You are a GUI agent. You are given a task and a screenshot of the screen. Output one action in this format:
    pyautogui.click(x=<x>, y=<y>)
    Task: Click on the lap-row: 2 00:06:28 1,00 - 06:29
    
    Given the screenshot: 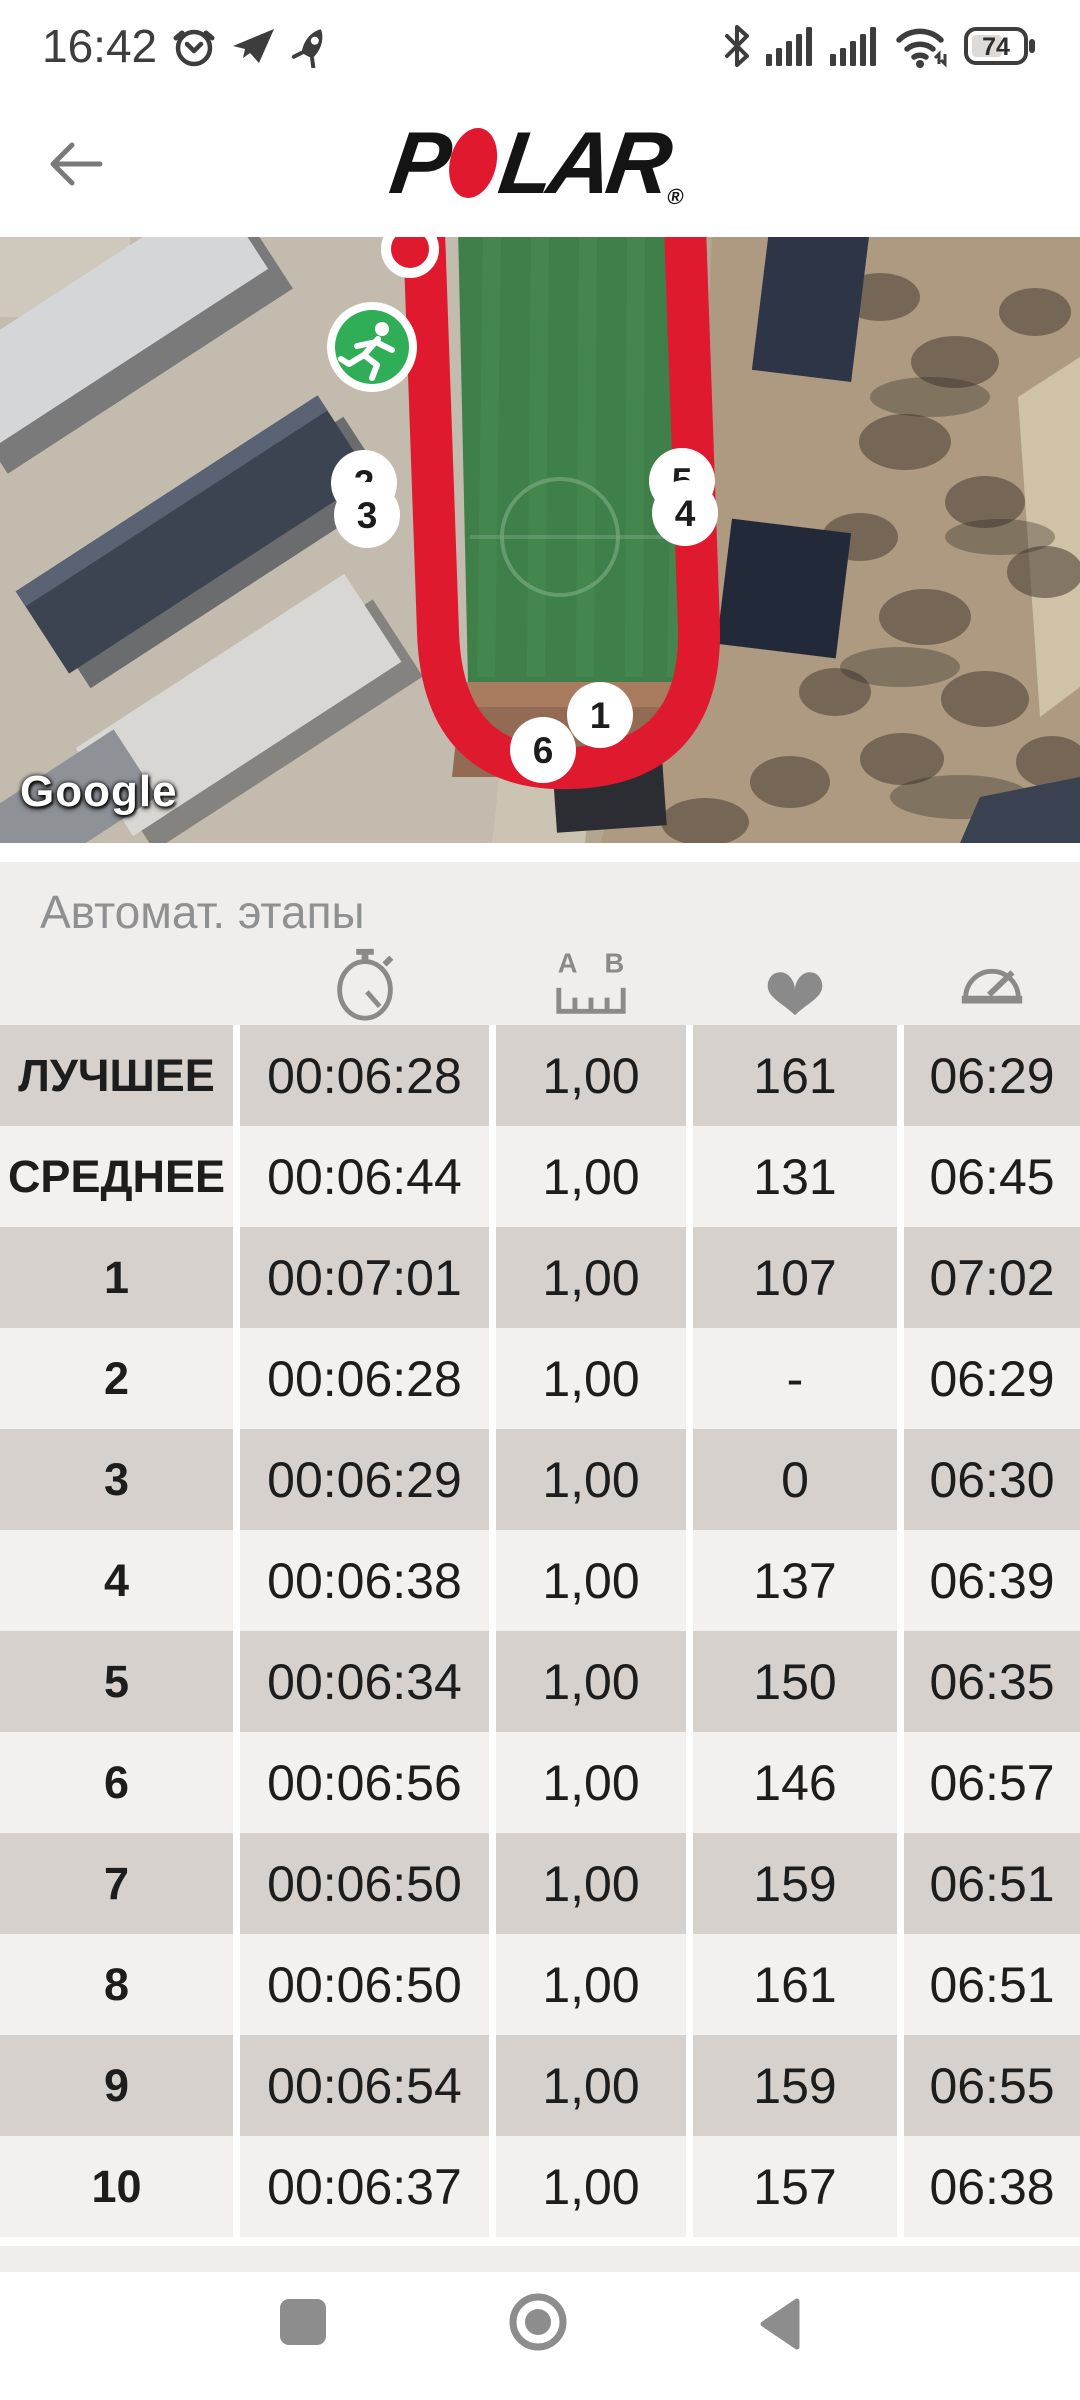 What is the action you would take?
    pyautogui.click(x=540, y=1378)
    